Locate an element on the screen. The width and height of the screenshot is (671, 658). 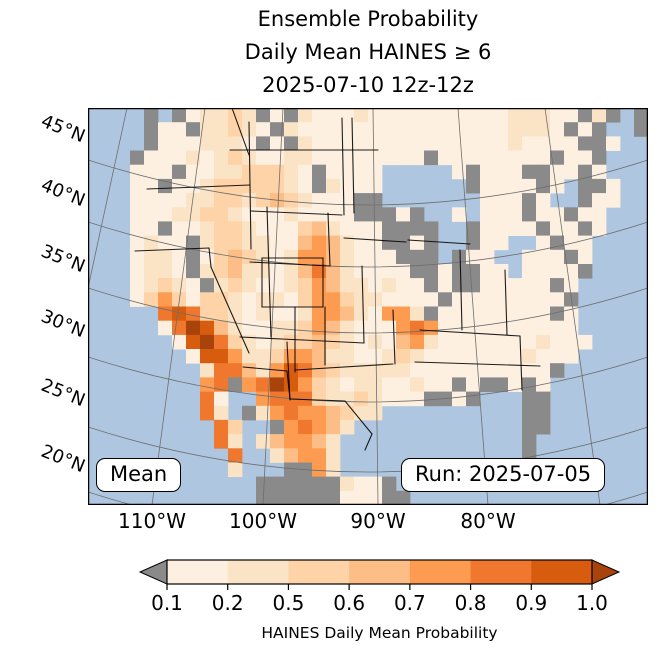
colorbar-tick-label: 0.1 is located at coordinates (167, 603).